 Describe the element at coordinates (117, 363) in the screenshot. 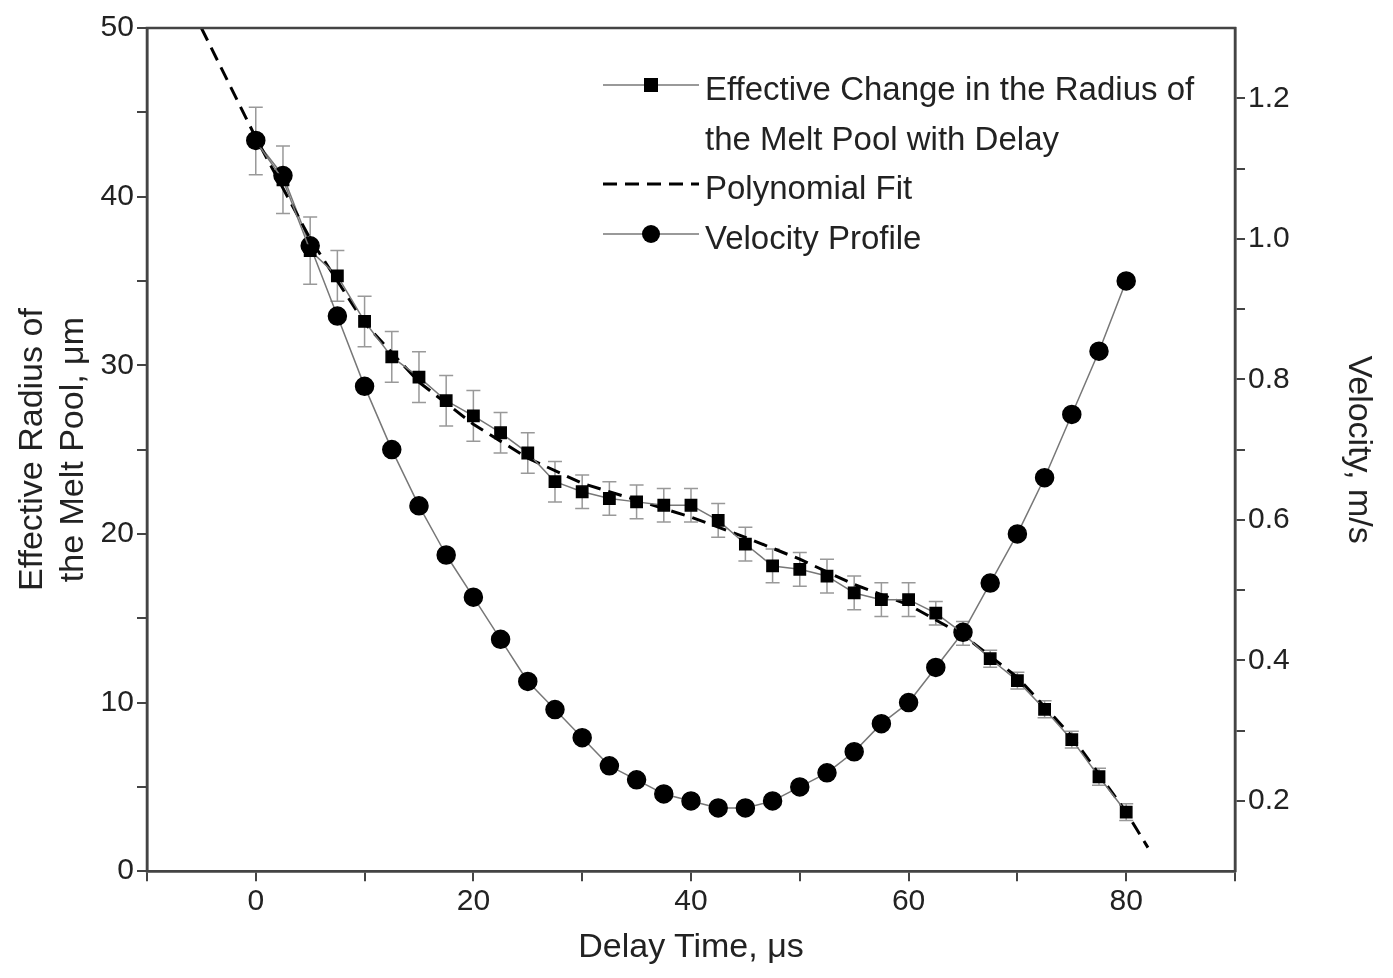

I see `y-tick-label: 30` at that location.